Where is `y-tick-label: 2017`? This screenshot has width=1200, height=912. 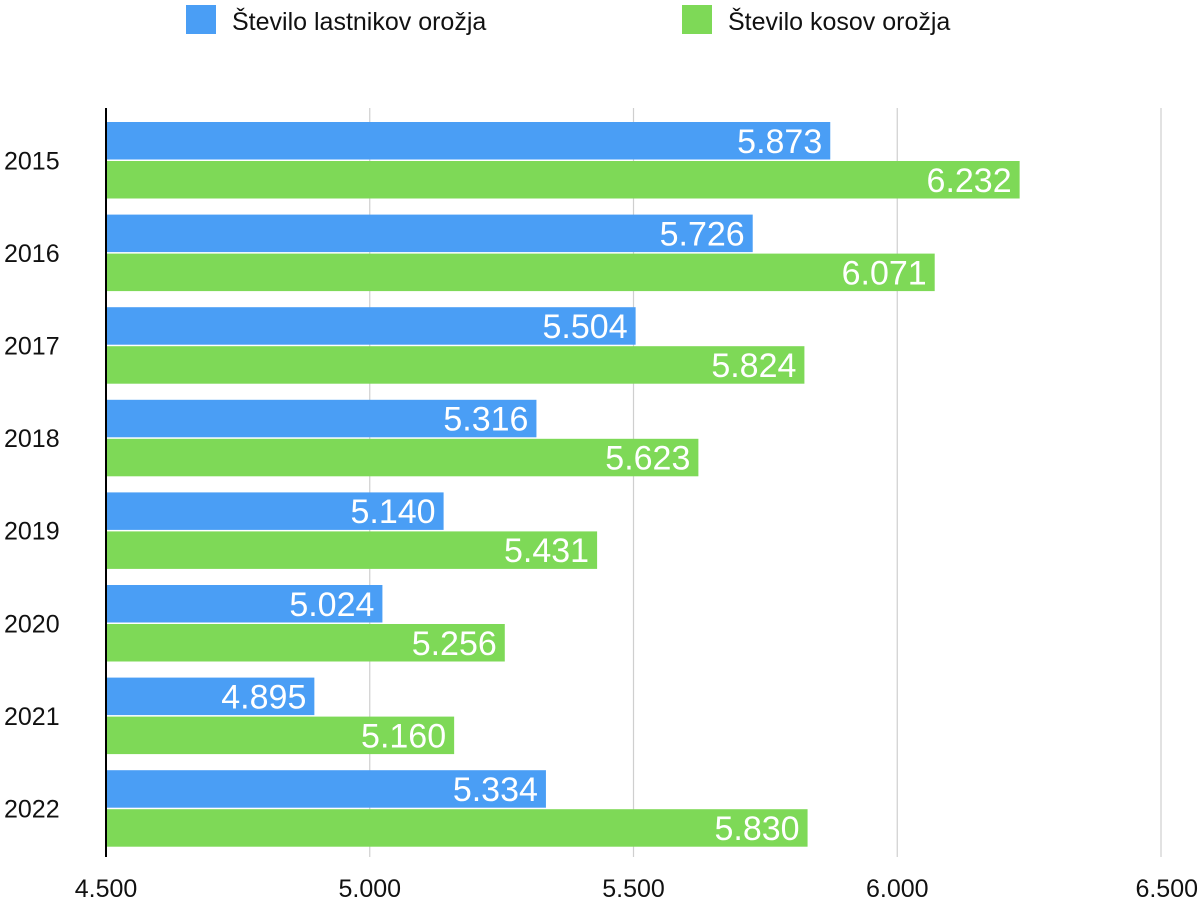
y-tick-label: 2017 is located at coordinates (32, 346).